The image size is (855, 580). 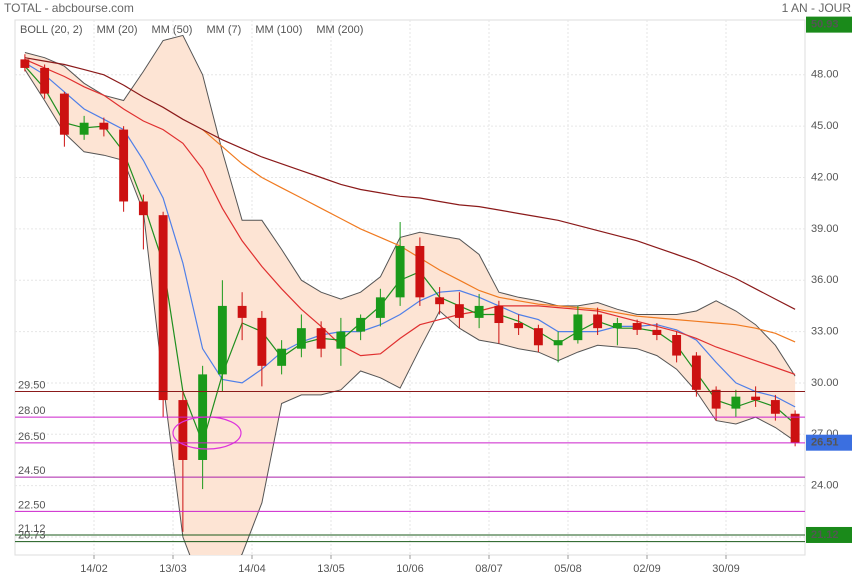 What do you see at coordinates (51, 30) in the screenshot?
I see `legend-entry: BOLL (20, 2)` at bounding box center [51, 30].